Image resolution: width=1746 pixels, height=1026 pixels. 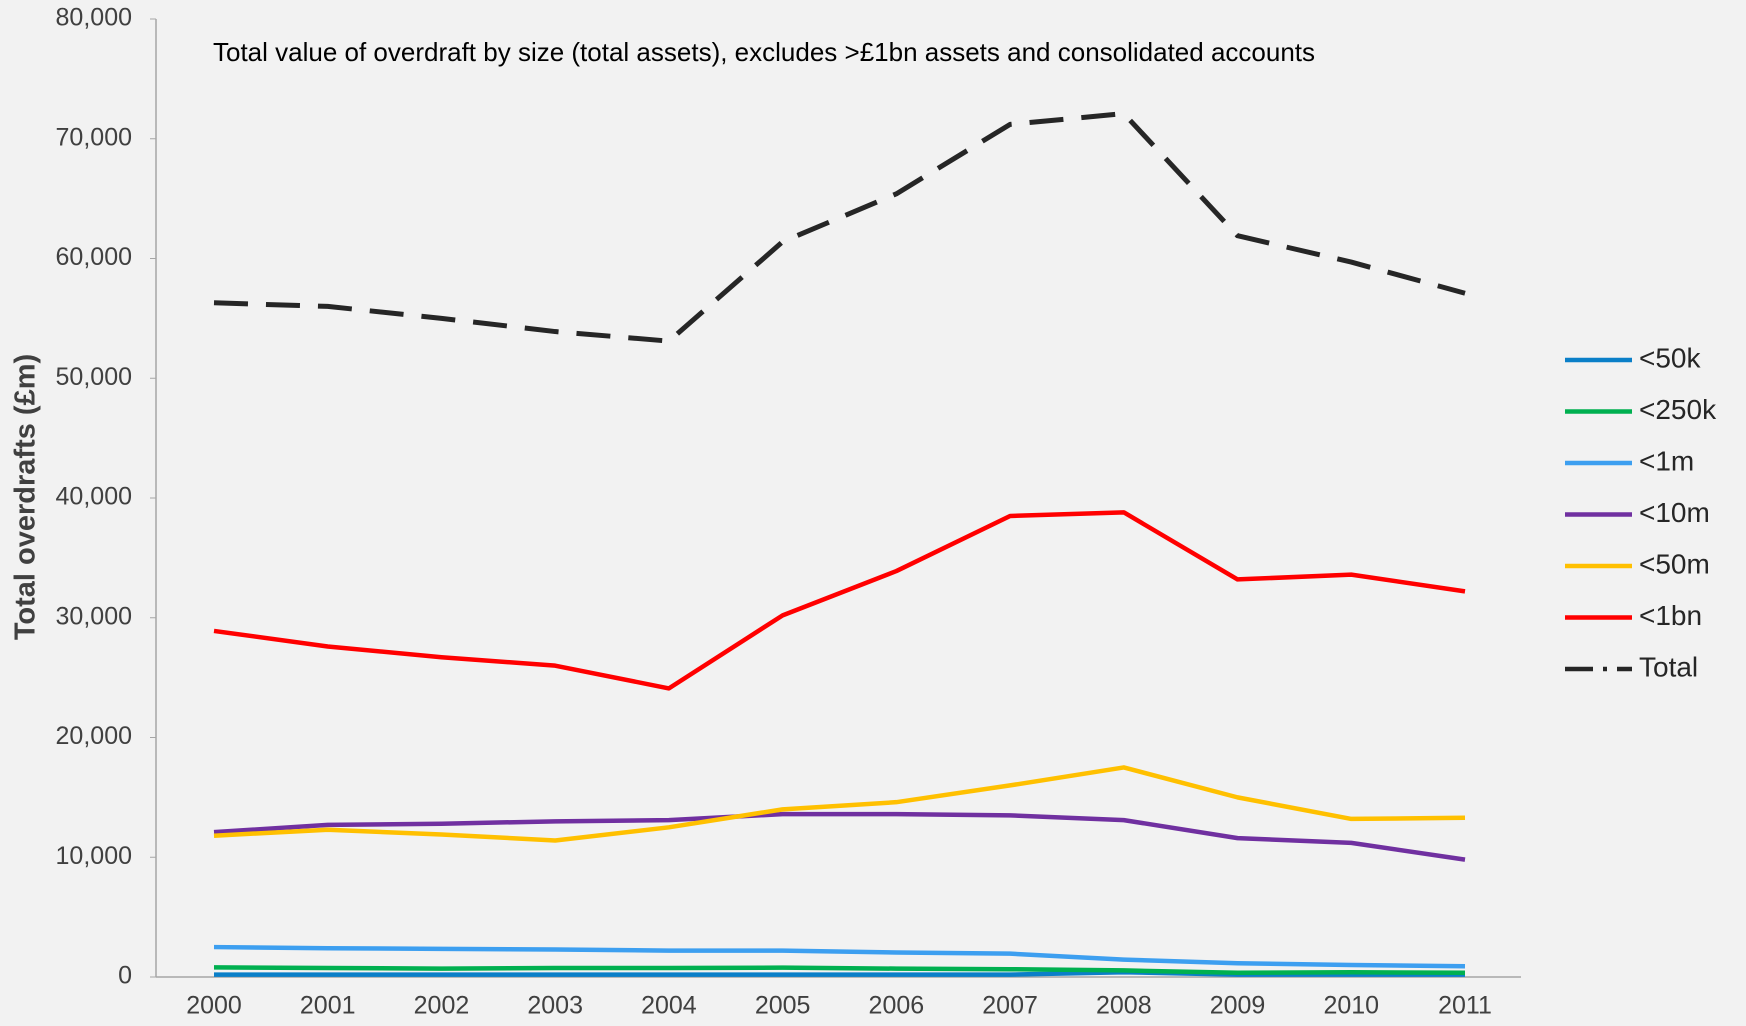 What do you see at coordinates (328, 1006) in the screenshot?
I see `x-tick-label: 2001` at bounding box center [328, 1006].